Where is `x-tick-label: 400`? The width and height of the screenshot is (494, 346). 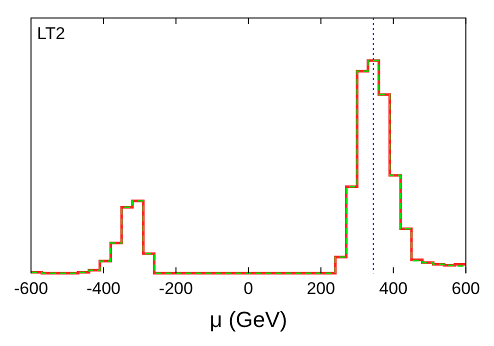 x-tick-label: 400 is located at coordinates (393, 288).